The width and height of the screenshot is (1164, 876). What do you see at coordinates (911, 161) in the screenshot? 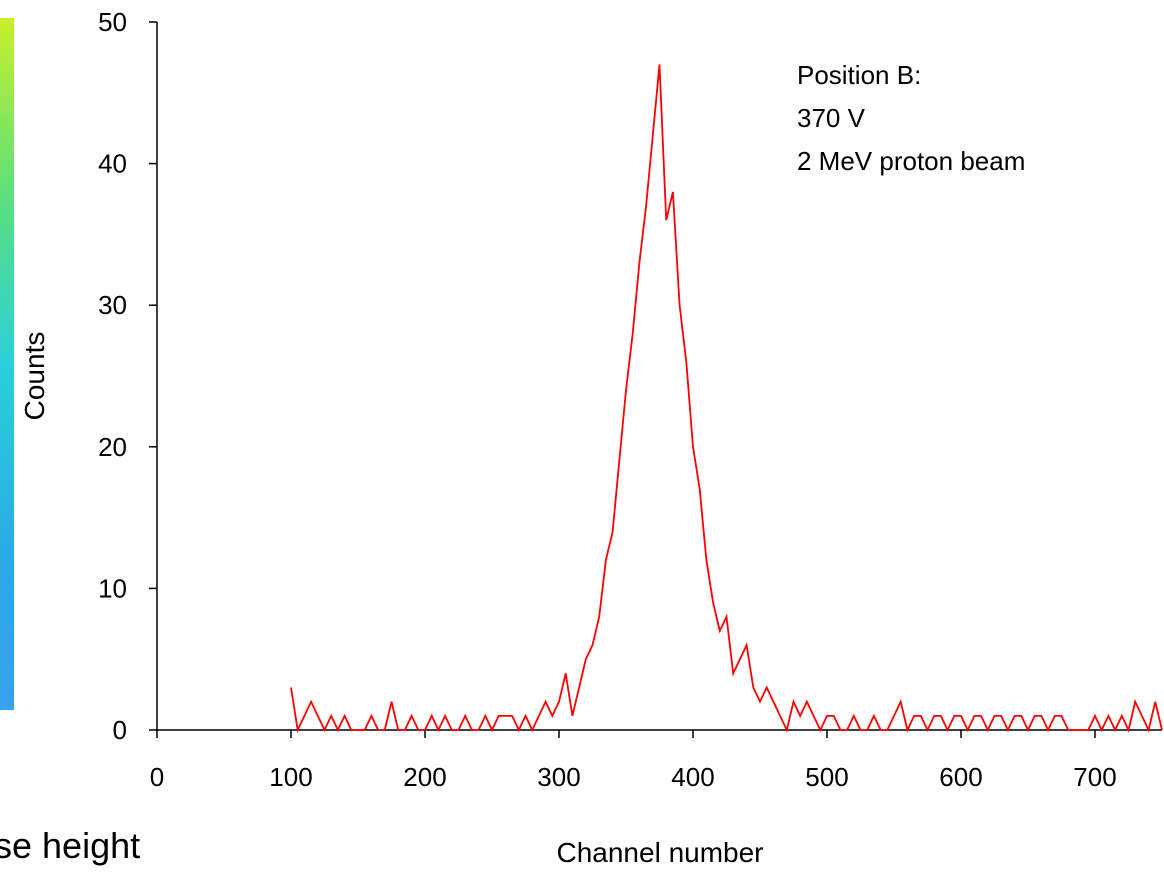
I see `annotation: 2 MeV proton beam` at bounding box center [911, 161].